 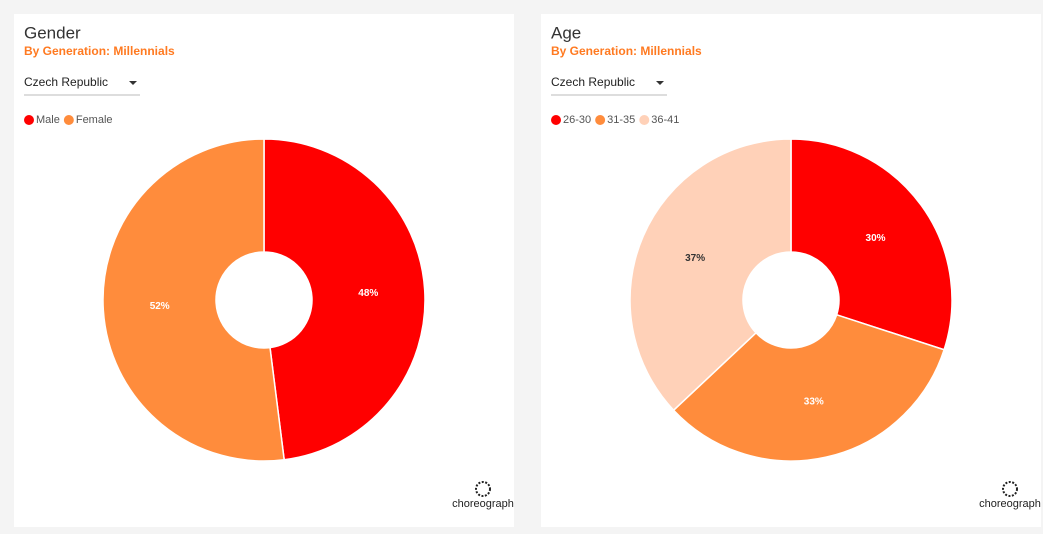 I want to click on slice-label: 33%, so click(x=814, y=402).